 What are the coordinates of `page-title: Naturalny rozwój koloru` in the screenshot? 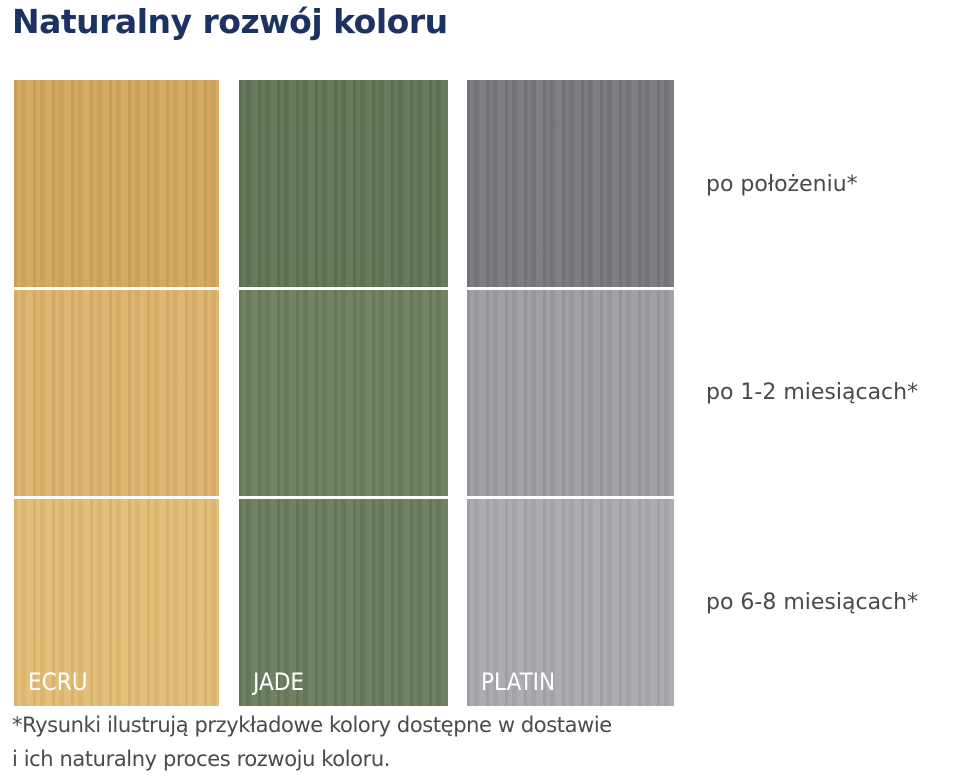 It's located at (230, 21).